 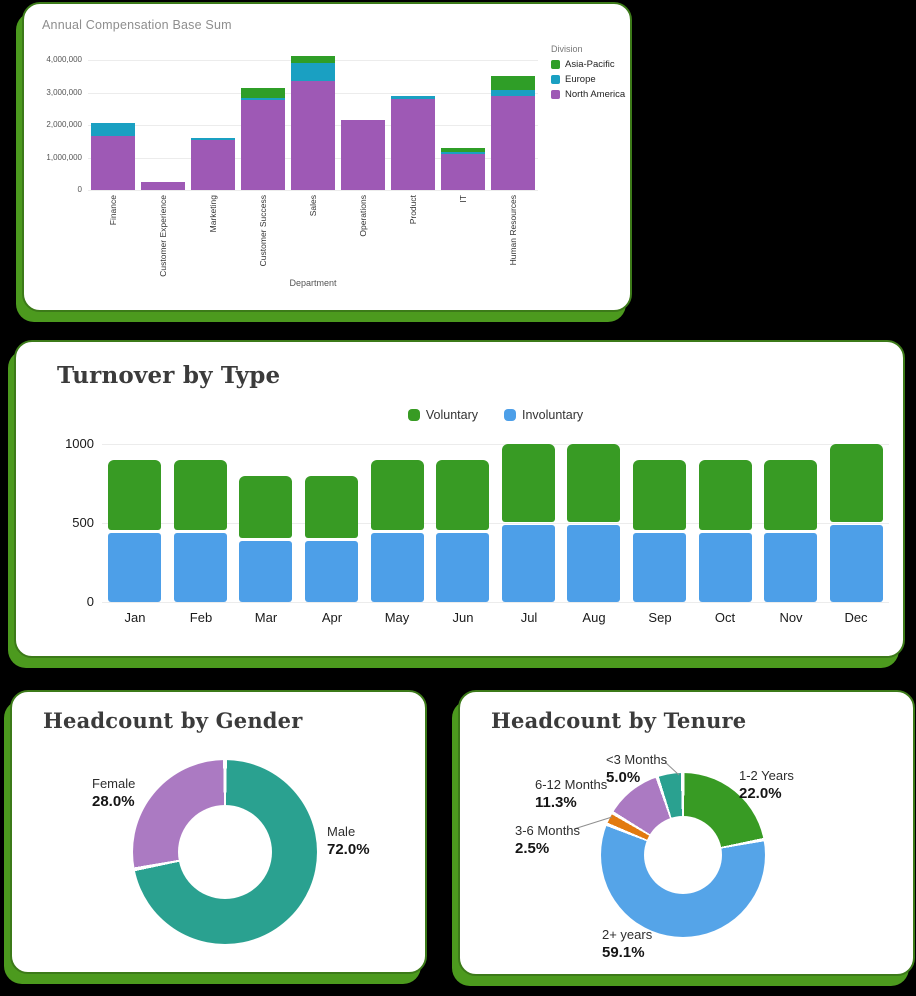 I want to click on bar-apr, so click(x=331, y=539).